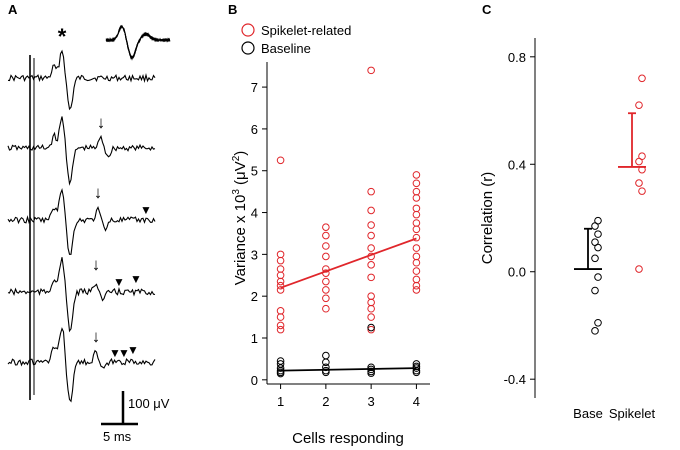 The image size is (680, 450). Describe the element at coordinates (280, 401) in the screenshot. I see `panel-b-xtick-label: 1` at that location.